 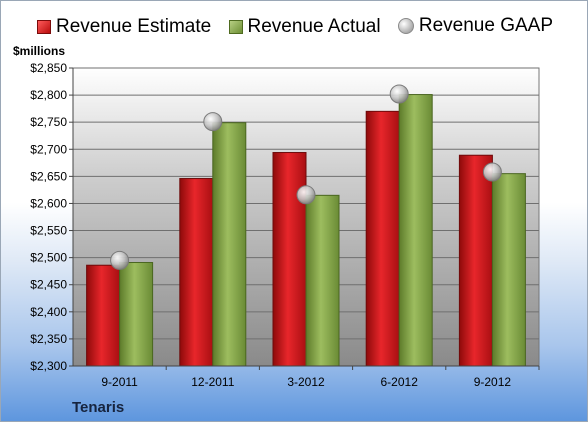 I want to click on x-tick-label: 3-2012, so click(x=306, y=382).